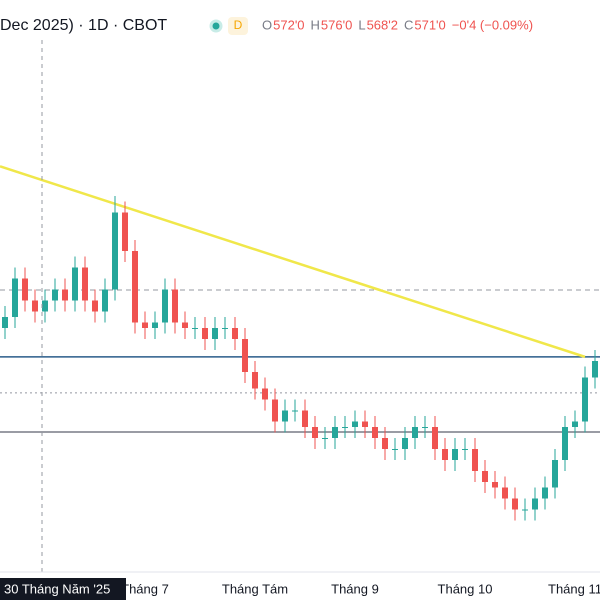  What do you see at coordinates (336, 24) in the screenshot?
I see `ohlc-value: 576'0` at bounding box center [336, 24].